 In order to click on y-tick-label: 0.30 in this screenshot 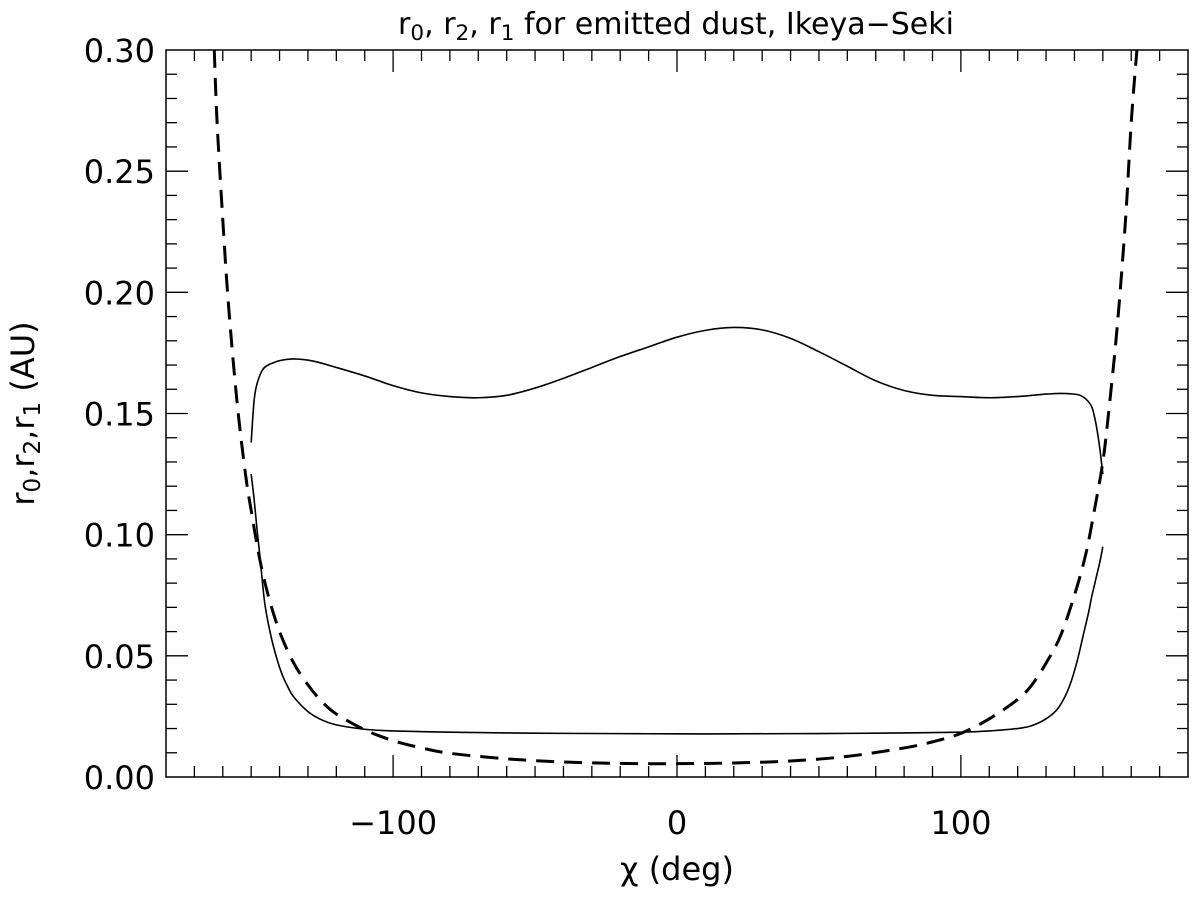, I will do `click(119, 51)`.